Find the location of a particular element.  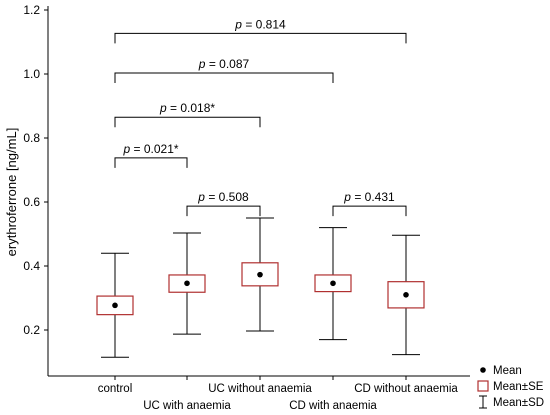

x-category-label: UC without anaemia is located at coordinates (260, 389).